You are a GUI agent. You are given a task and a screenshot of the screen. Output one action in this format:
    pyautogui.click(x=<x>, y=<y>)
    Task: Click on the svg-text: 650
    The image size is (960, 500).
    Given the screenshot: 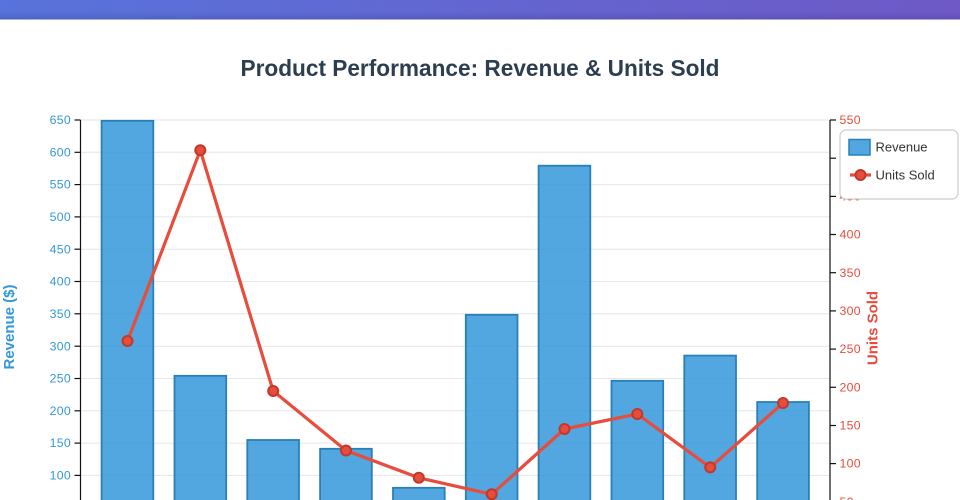 What is the action you would take?
    pyautogui.click(x=60, y=120)
    